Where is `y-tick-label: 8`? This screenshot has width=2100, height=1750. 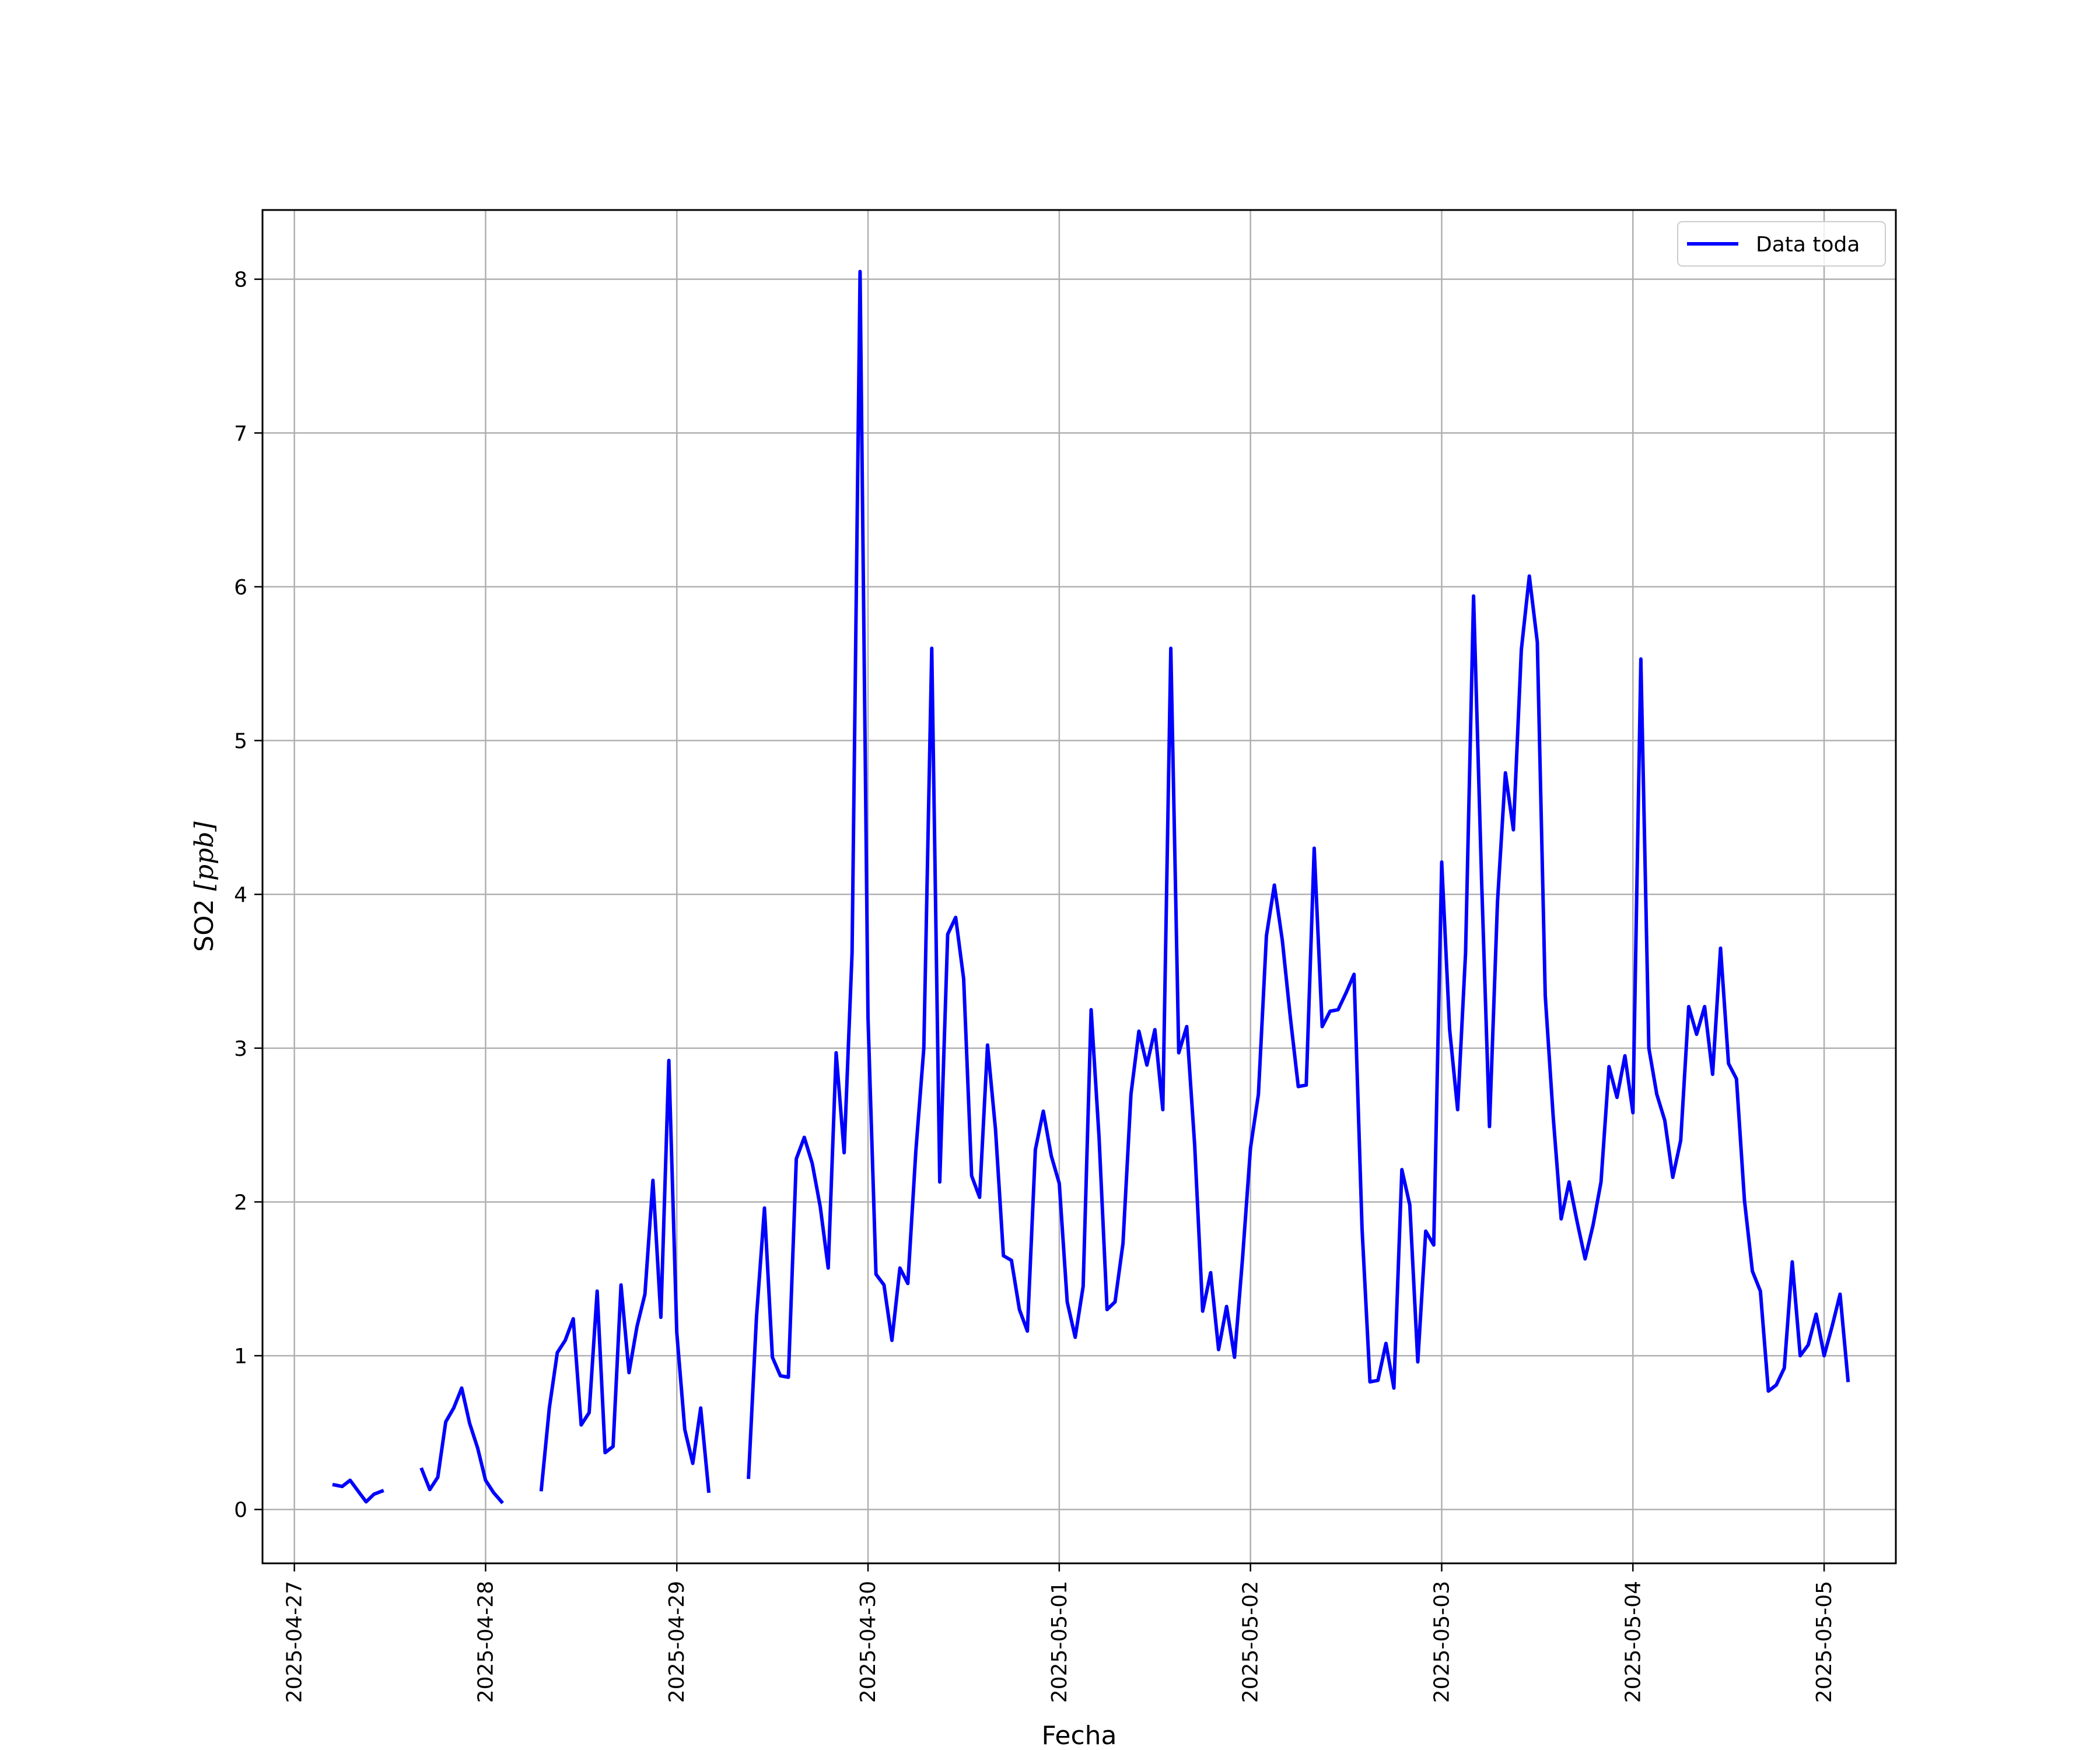 y-tick-label: 8 is located at coordinates (240, 280).